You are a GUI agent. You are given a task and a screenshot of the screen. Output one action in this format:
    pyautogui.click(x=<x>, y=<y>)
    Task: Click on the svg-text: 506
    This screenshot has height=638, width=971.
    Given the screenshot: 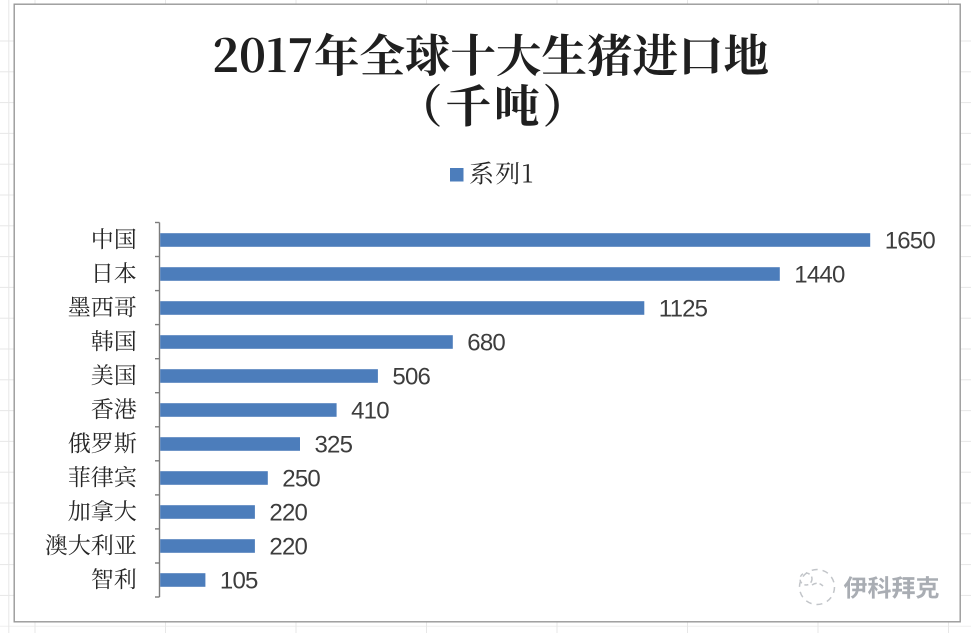 What is the action you would take?
    pyautogui.click(x=411, y=377)
    